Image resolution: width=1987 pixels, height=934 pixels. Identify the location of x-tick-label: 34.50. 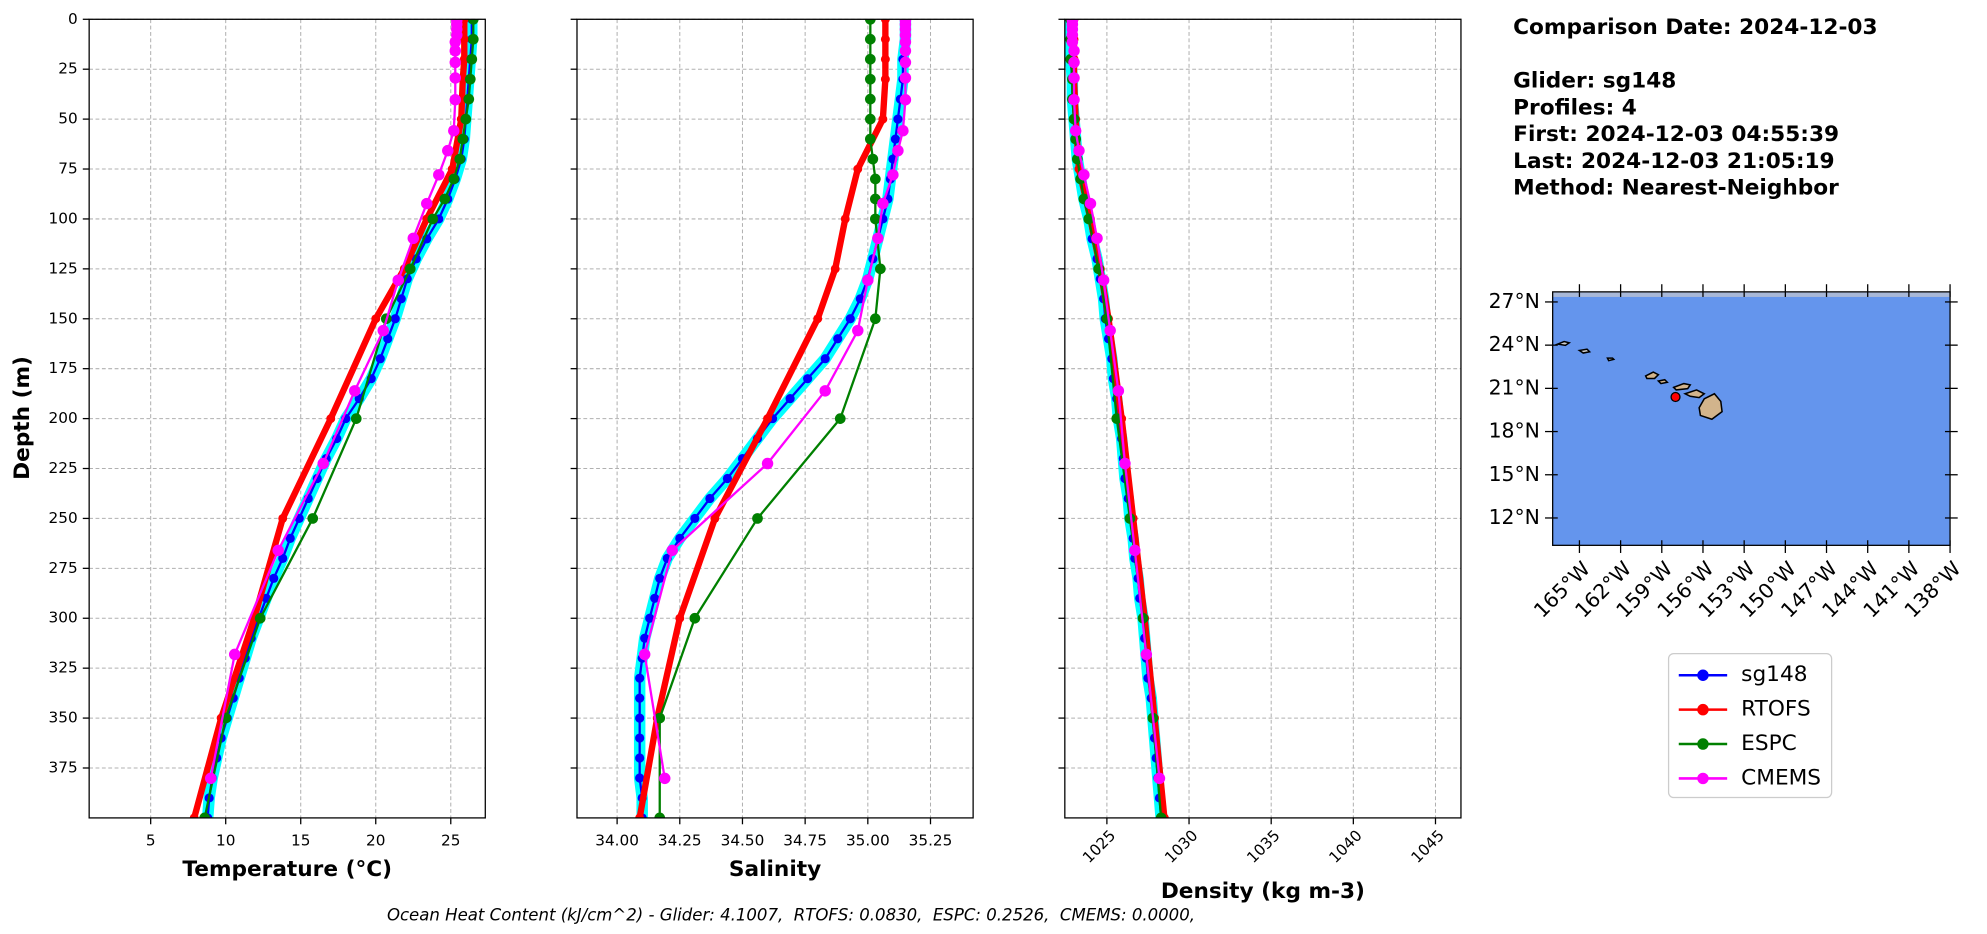
(743, 840).